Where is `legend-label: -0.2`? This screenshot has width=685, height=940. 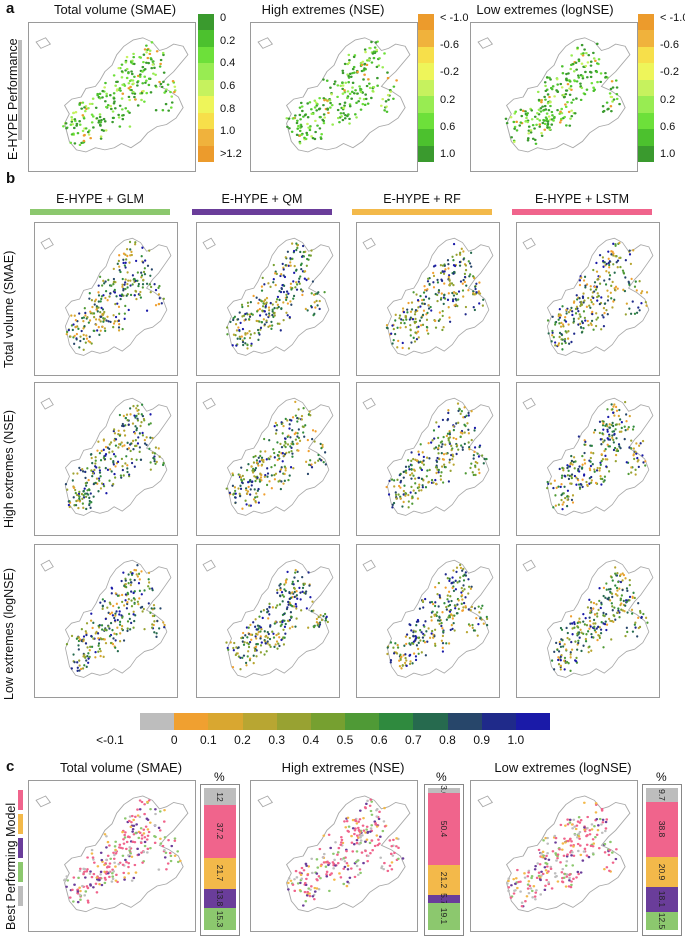
legend-label: -0.2 is located at coordinates (449, 72).